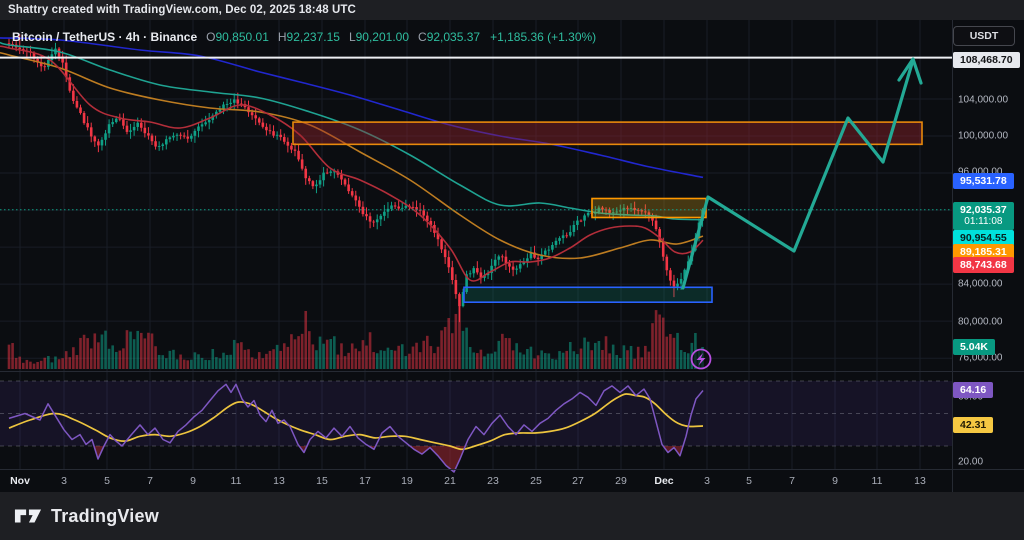 This screenshot has height=540, width=1024. I want to click on ma-cyan-label: 90,954.55, so click(983, 238).